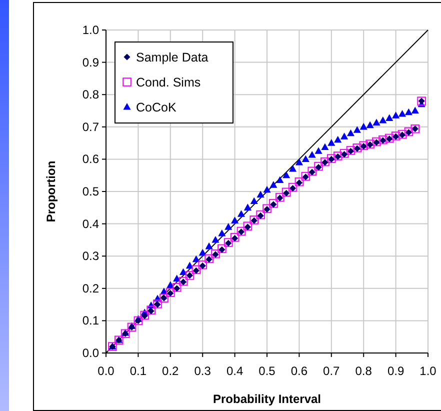  I want to click on x-tick-label: 0.5, so click(267, 371).